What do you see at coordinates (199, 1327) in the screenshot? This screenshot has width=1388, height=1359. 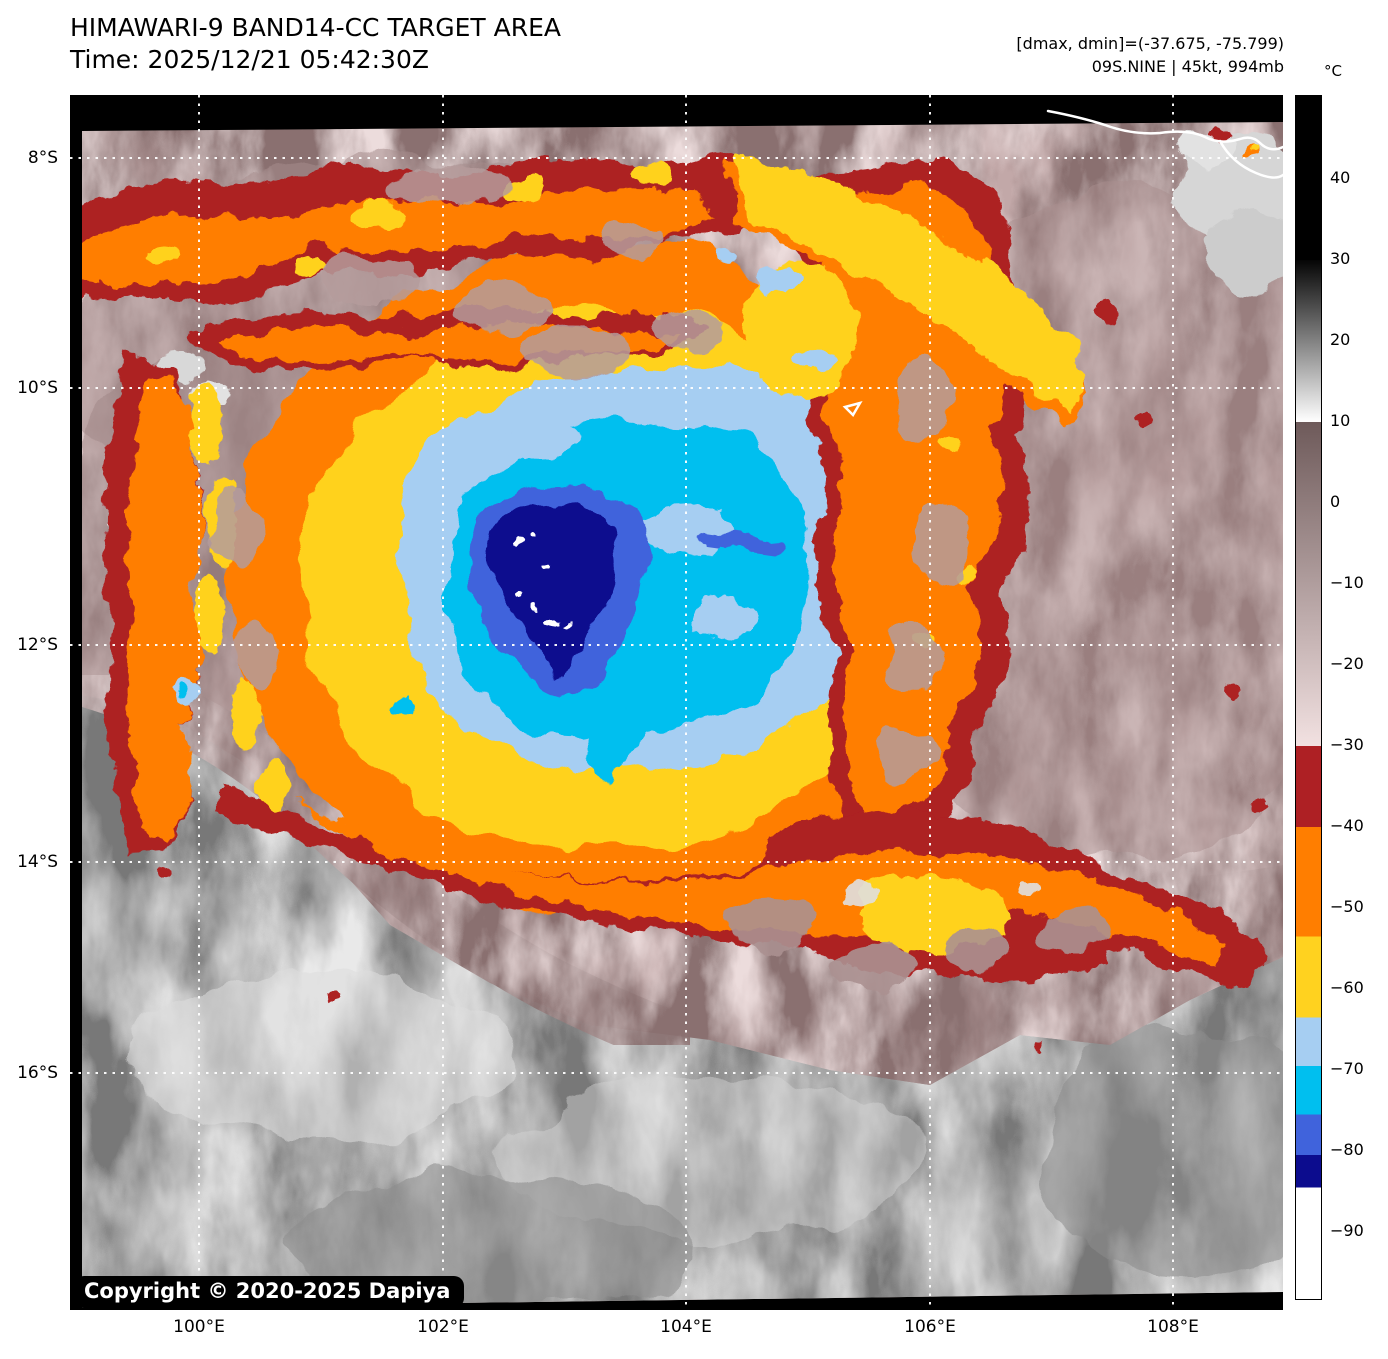 I see `lon-tick-label: 100°E` at bounding box center [199, 1327].